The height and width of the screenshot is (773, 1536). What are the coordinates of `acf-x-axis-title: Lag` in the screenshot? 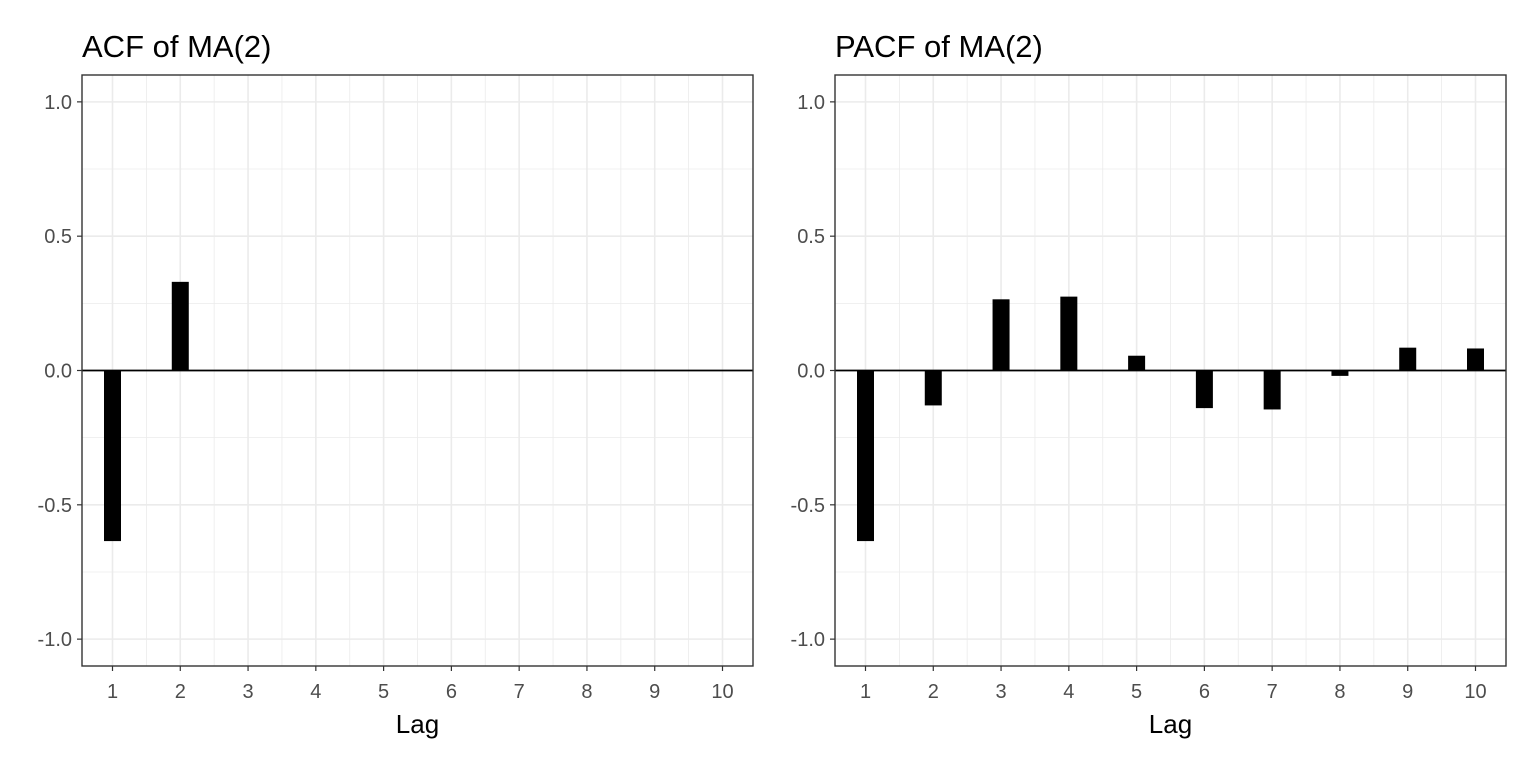 It's located at (417, 724).